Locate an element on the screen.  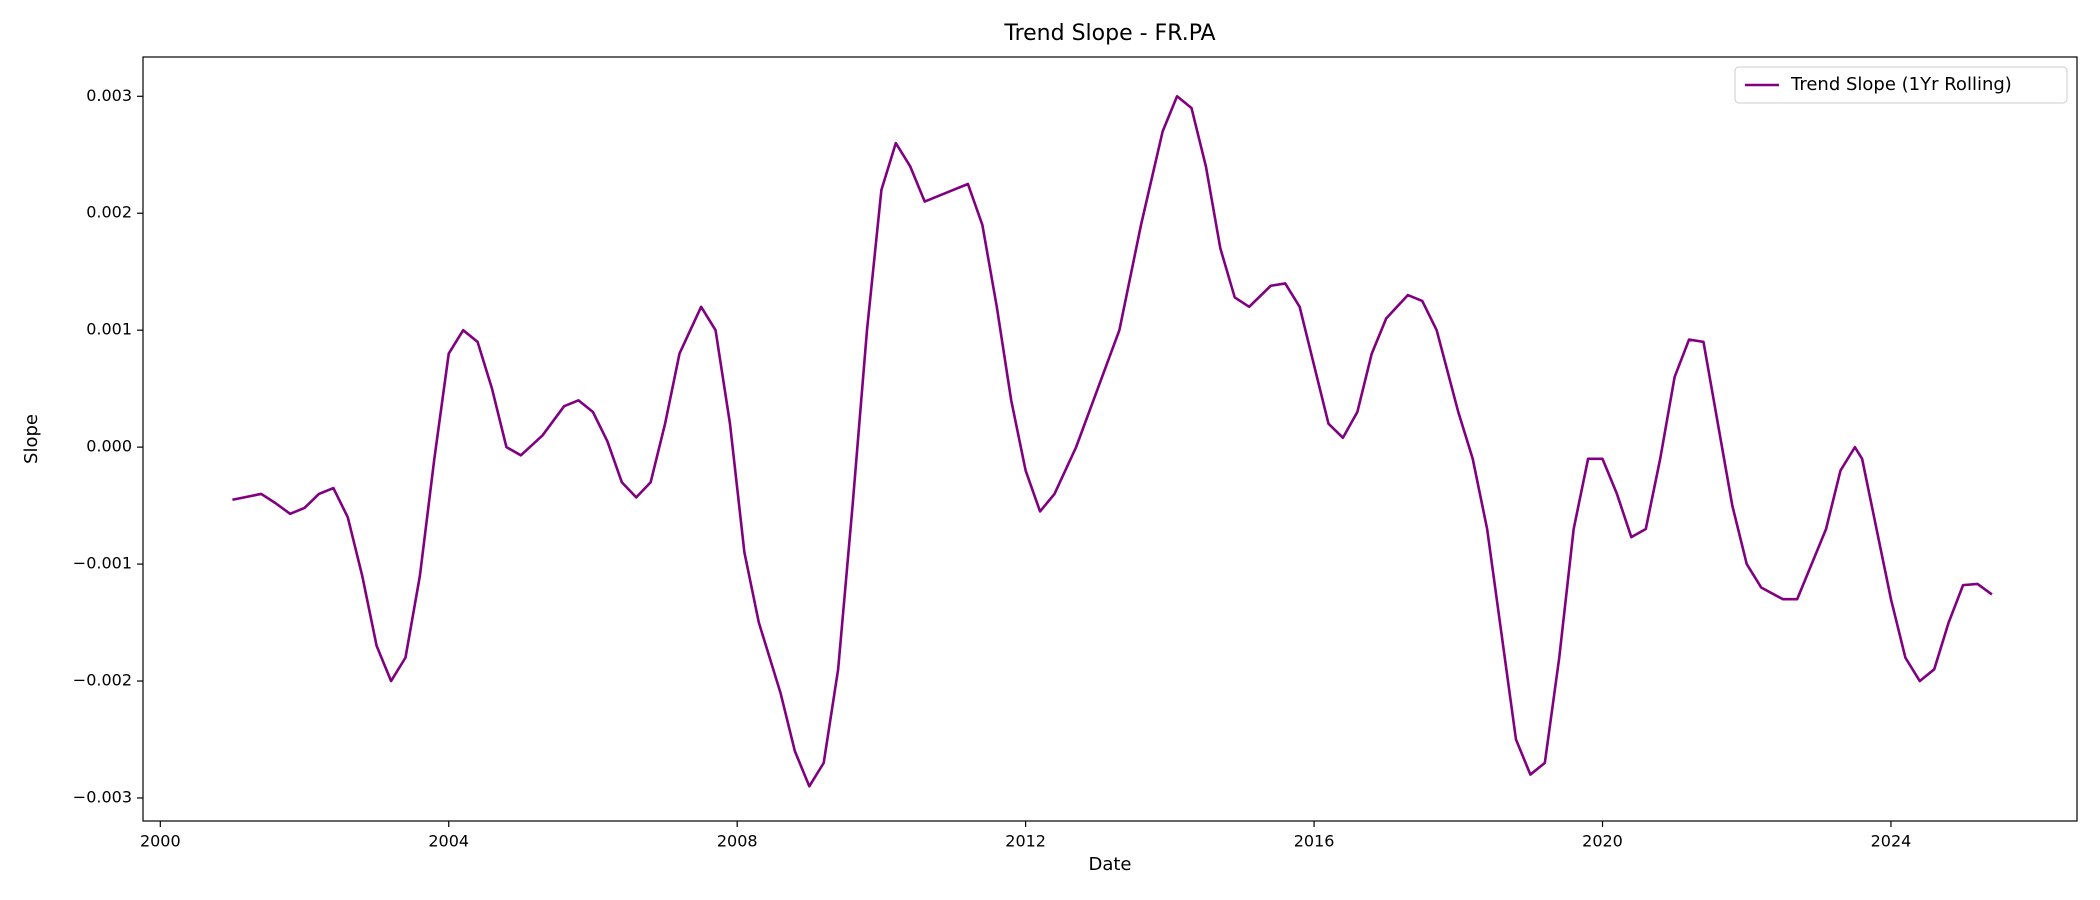
x-axis-label: Date is located at coordinates (1109, 864).